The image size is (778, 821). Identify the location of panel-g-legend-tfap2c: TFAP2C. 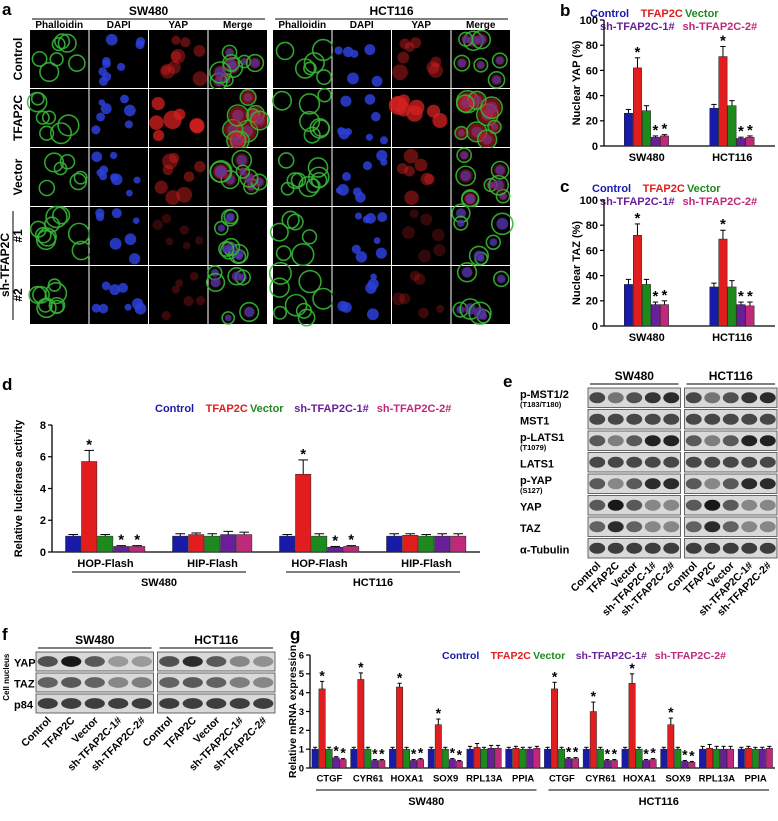
(511, 656).